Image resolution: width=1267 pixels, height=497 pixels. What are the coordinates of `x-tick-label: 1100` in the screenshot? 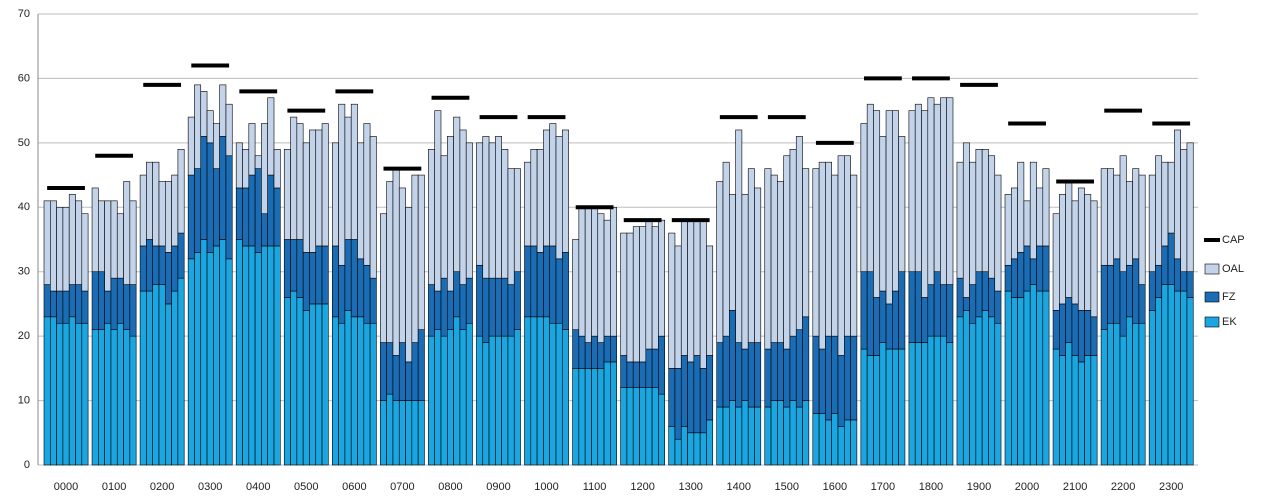 It's located at (595, 487).